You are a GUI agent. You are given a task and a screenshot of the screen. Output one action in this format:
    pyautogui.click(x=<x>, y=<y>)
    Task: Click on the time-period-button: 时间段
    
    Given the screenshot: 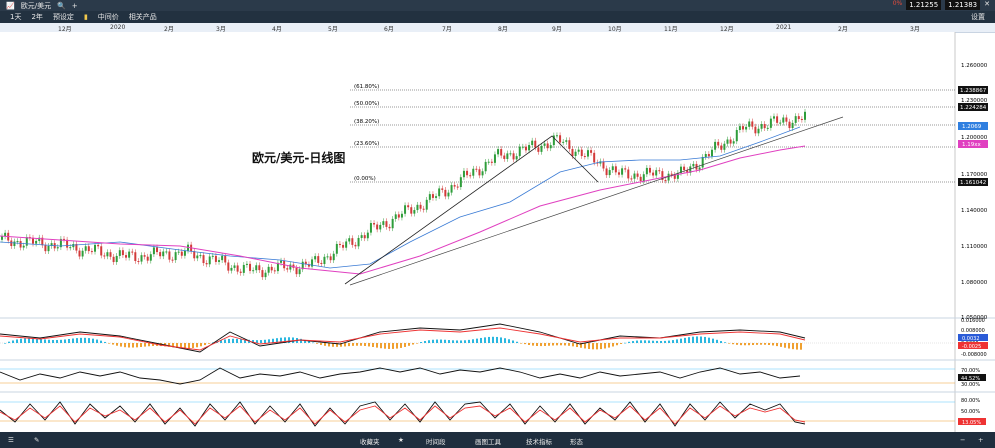 What is the action you would take?
    pyautogui.click(x=436, y=442)
    